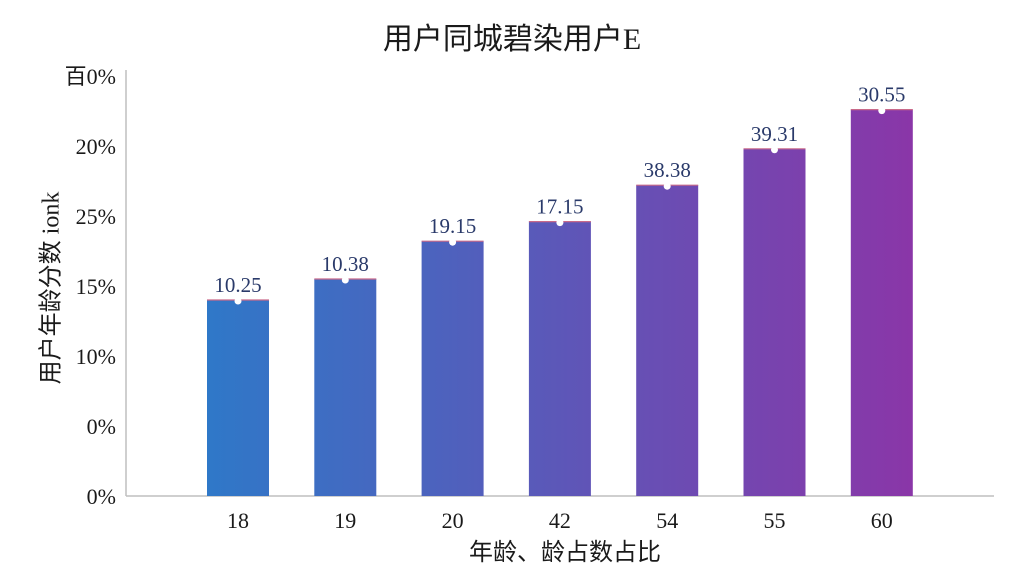 The image size is (1024, 576). I want to click on data-label: 19.15, so click(452, 226).